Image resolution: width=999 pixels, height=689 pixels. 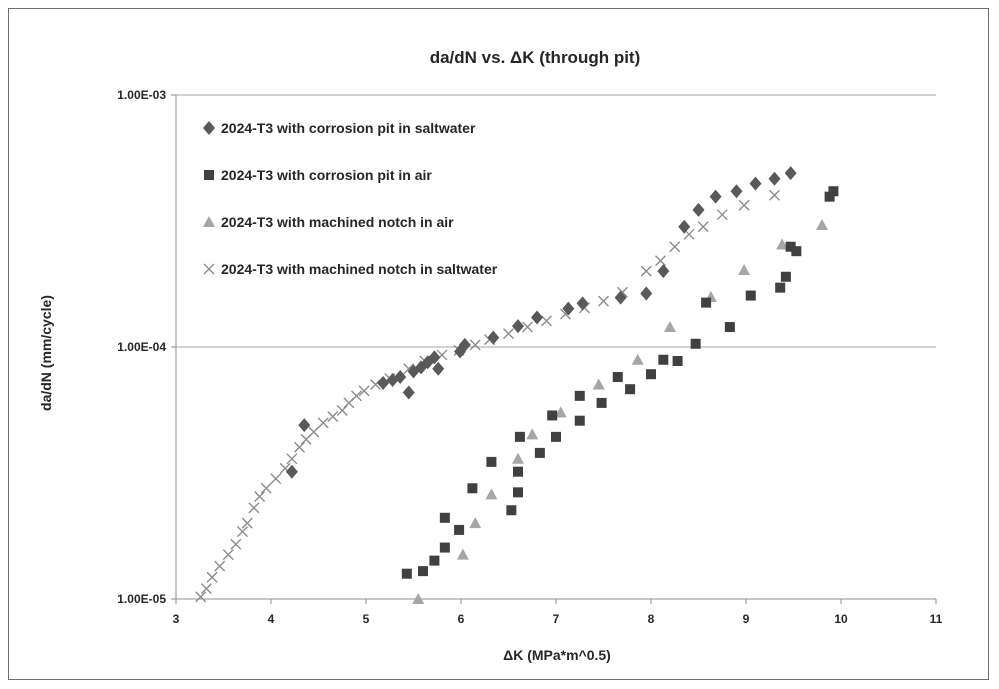 I want to click on x-tick-label: 7, so click(x=556, y=619).